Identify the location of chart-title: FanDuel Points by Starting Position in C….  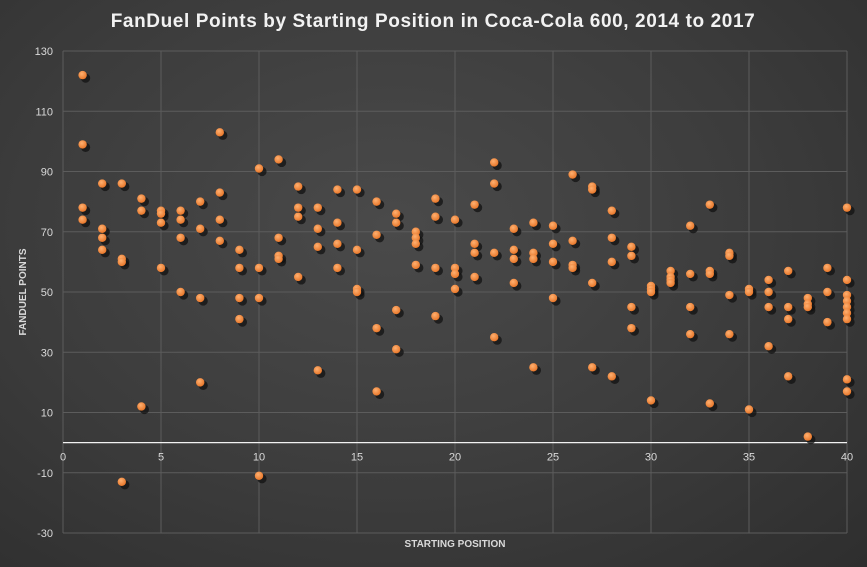
(433, 21).